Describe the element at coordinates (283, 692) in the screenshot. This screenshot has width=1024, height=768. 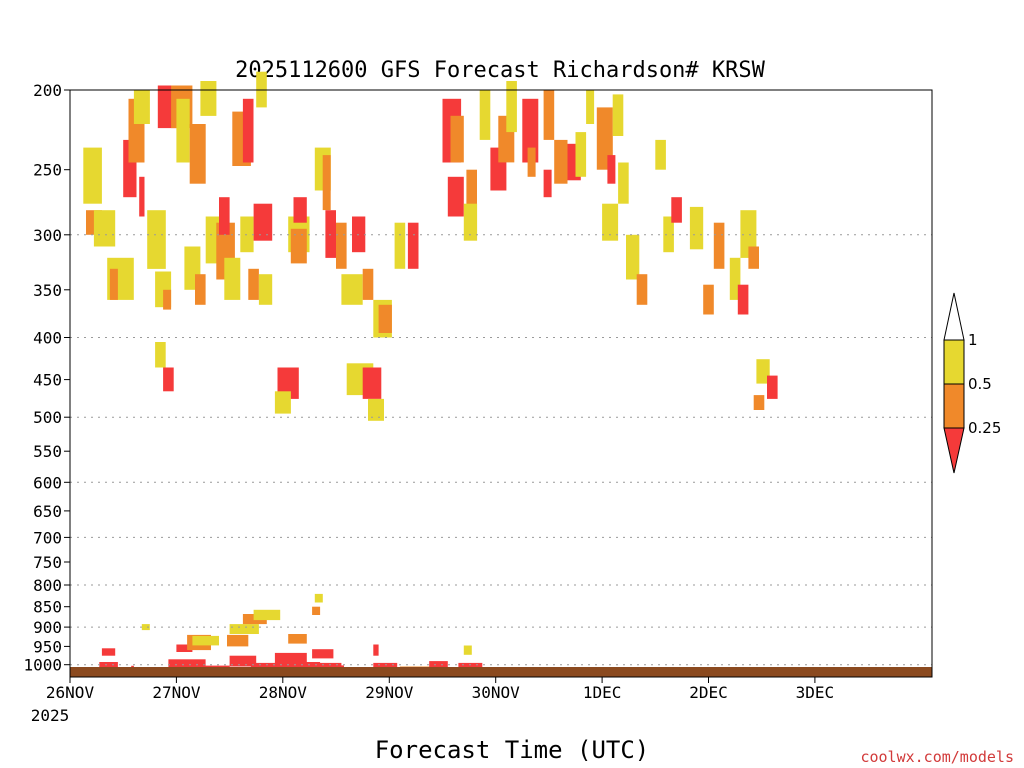
I see `x-tick-label-28NOV: 28NOV` at that location.